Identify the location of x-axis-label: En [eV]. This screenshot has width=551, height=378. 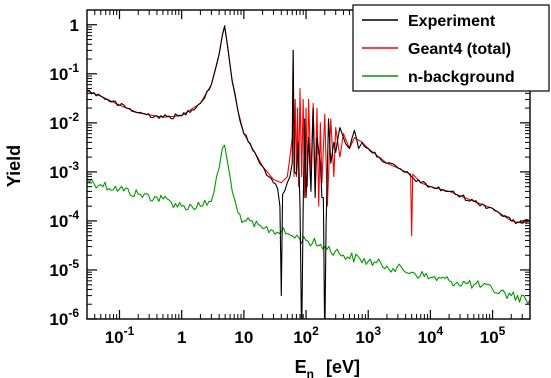
(327, 367).